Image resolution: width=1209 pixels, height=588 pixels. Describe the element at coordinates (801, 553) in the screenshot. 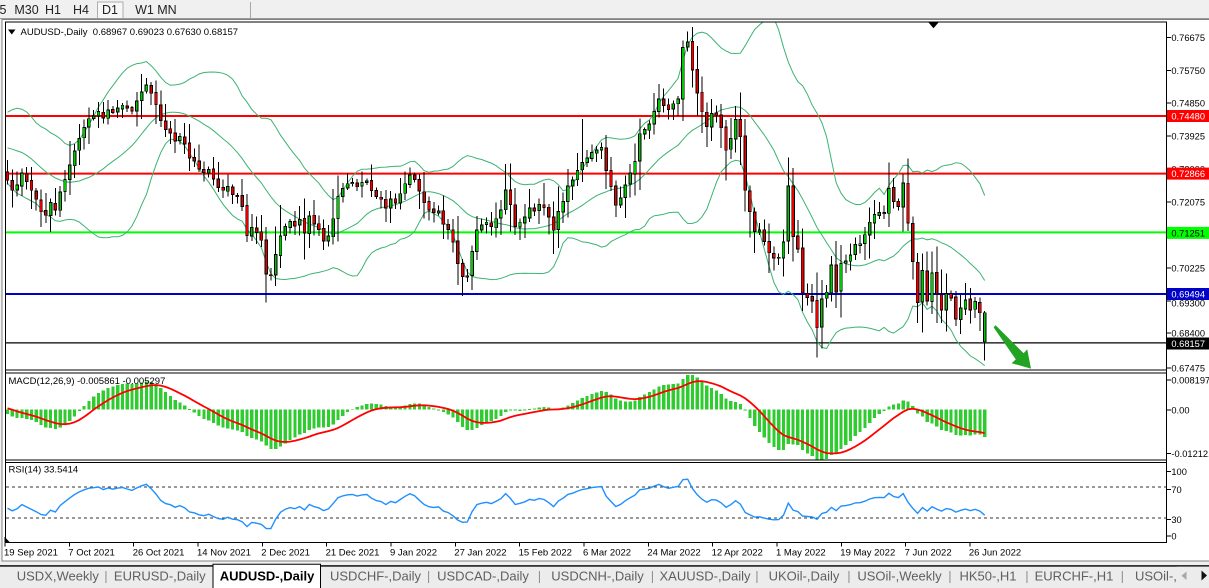

I see `svg-text: 1 May 2022` at that location.